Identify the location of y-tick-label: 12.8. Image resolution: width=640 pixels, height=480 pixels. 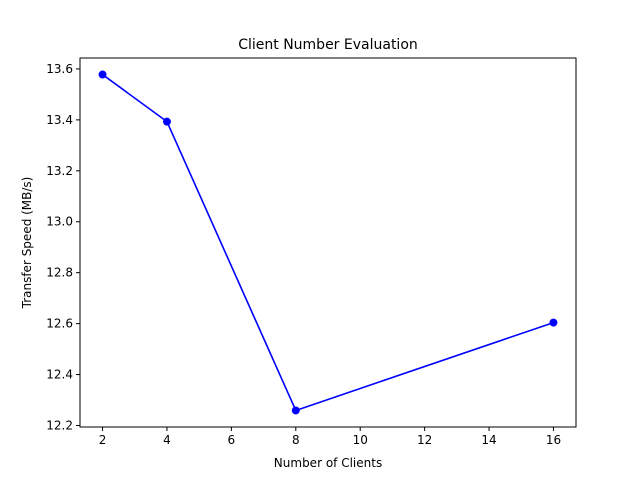
(59, 273).